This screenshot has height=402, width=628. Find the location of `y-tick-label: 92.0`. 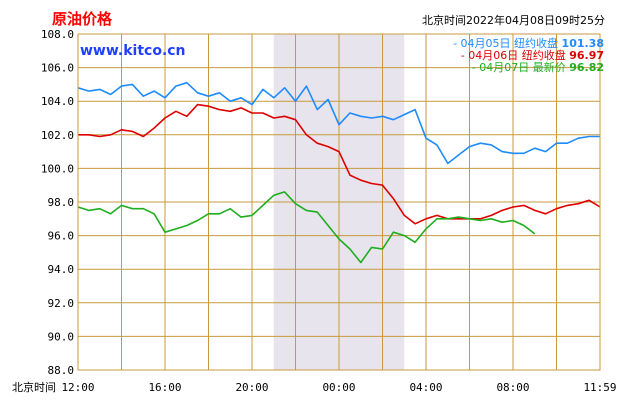

y-tick-label: 92.0 is located at coordinates (61, 303).